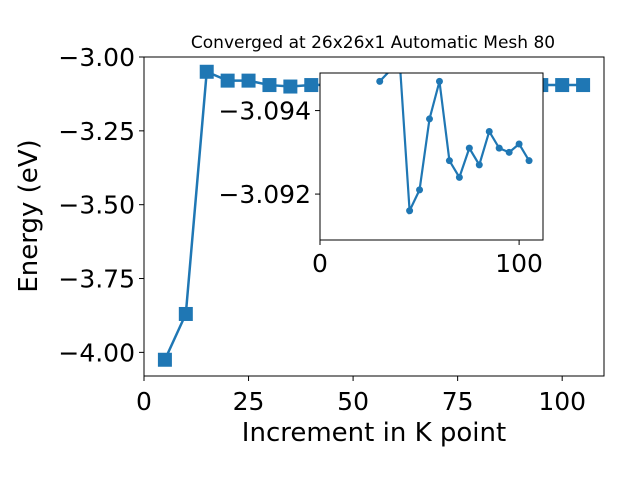 The width and height of the screenshot is (640, 480). Describe the element at coordinates (427, 259) in the screenshot. I see `inset-x-ticks: 0 100` at that location.